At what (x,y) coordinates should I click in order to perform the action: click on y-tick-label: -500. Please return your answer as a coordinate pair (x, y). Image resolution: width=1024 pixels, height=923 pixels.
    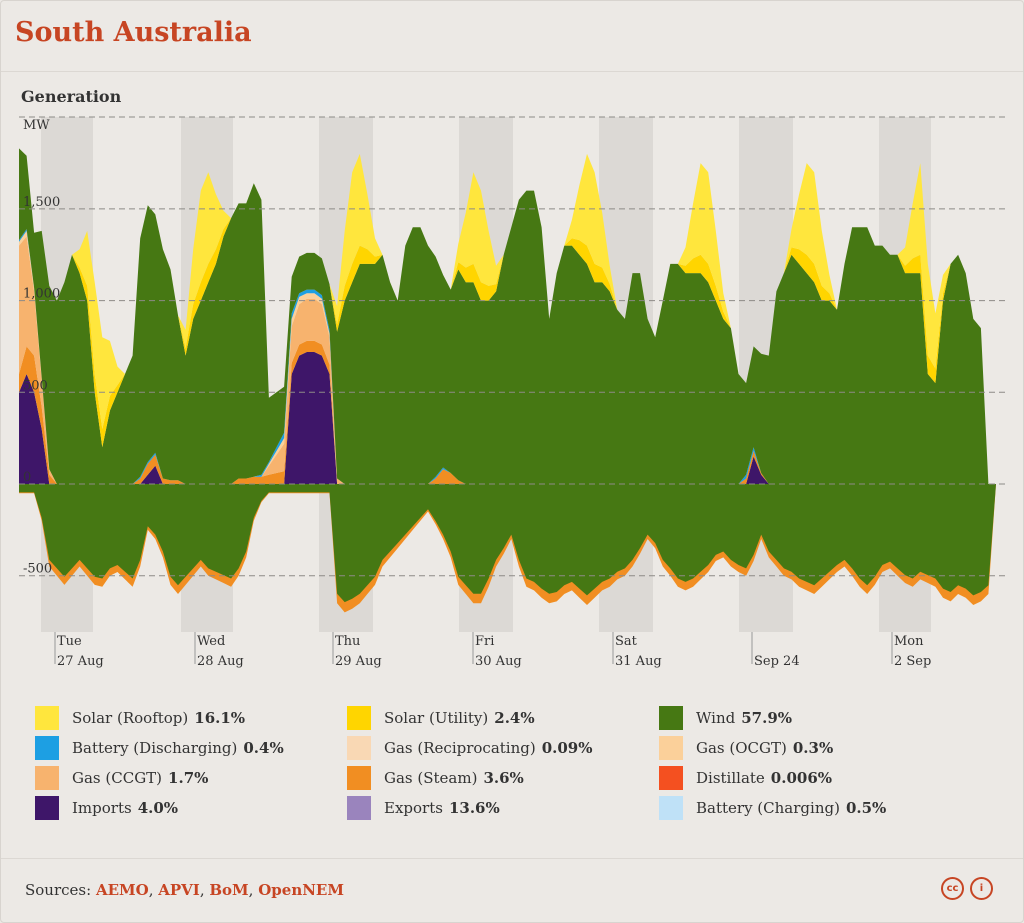
    Looking at the image, I should click on (37, 569).